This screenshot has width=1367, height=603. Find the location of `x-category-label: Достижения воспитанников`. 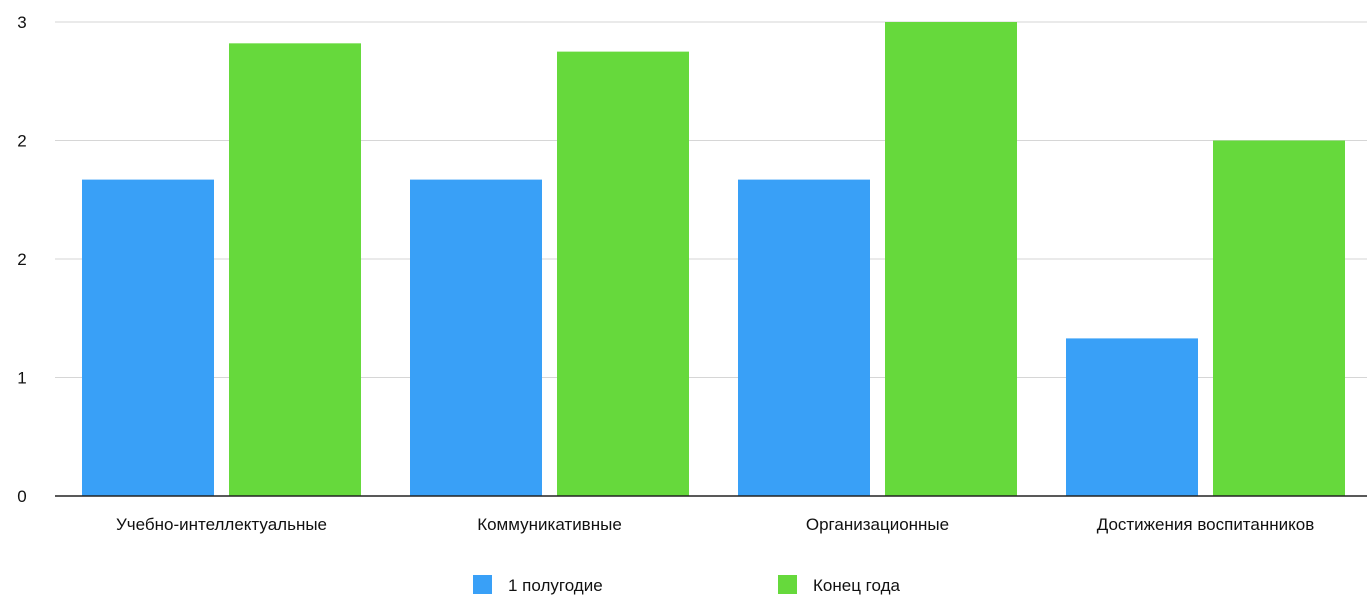

x-category-label: Достижения воспитанников is located at coordinates (1206, 524).